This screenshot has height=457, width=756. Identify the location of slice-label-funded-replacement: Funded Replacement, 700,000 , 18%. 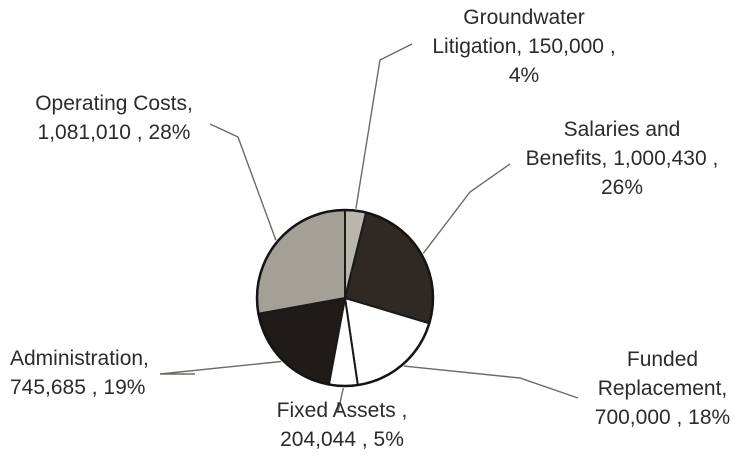
(662, 388).